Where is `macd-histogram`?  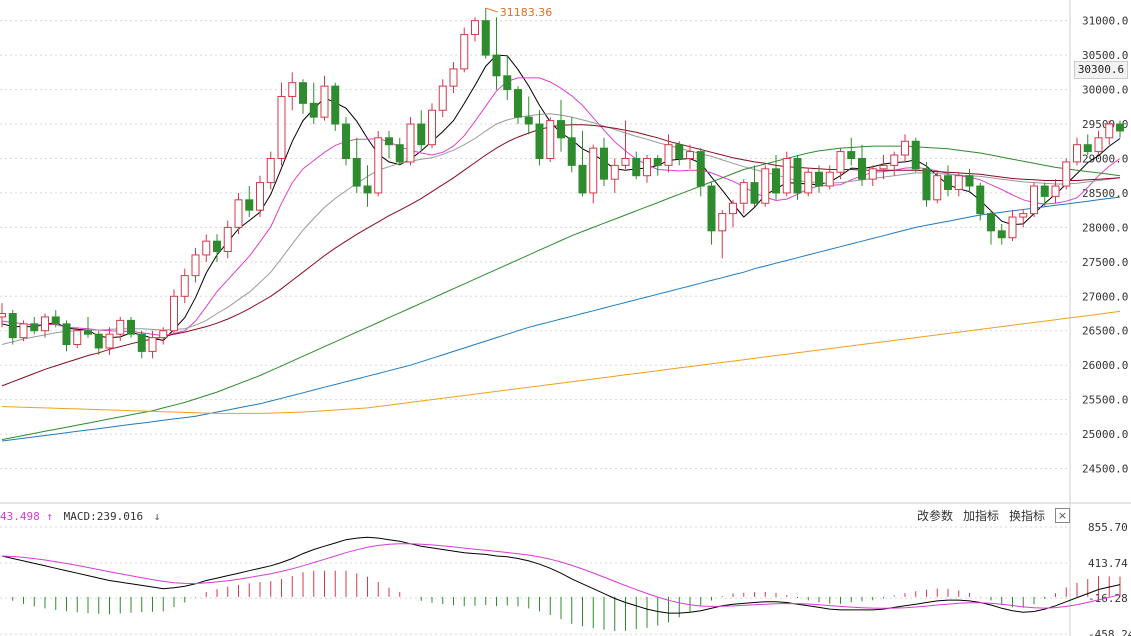 macd-histogram is located at coordinates (566, 601).